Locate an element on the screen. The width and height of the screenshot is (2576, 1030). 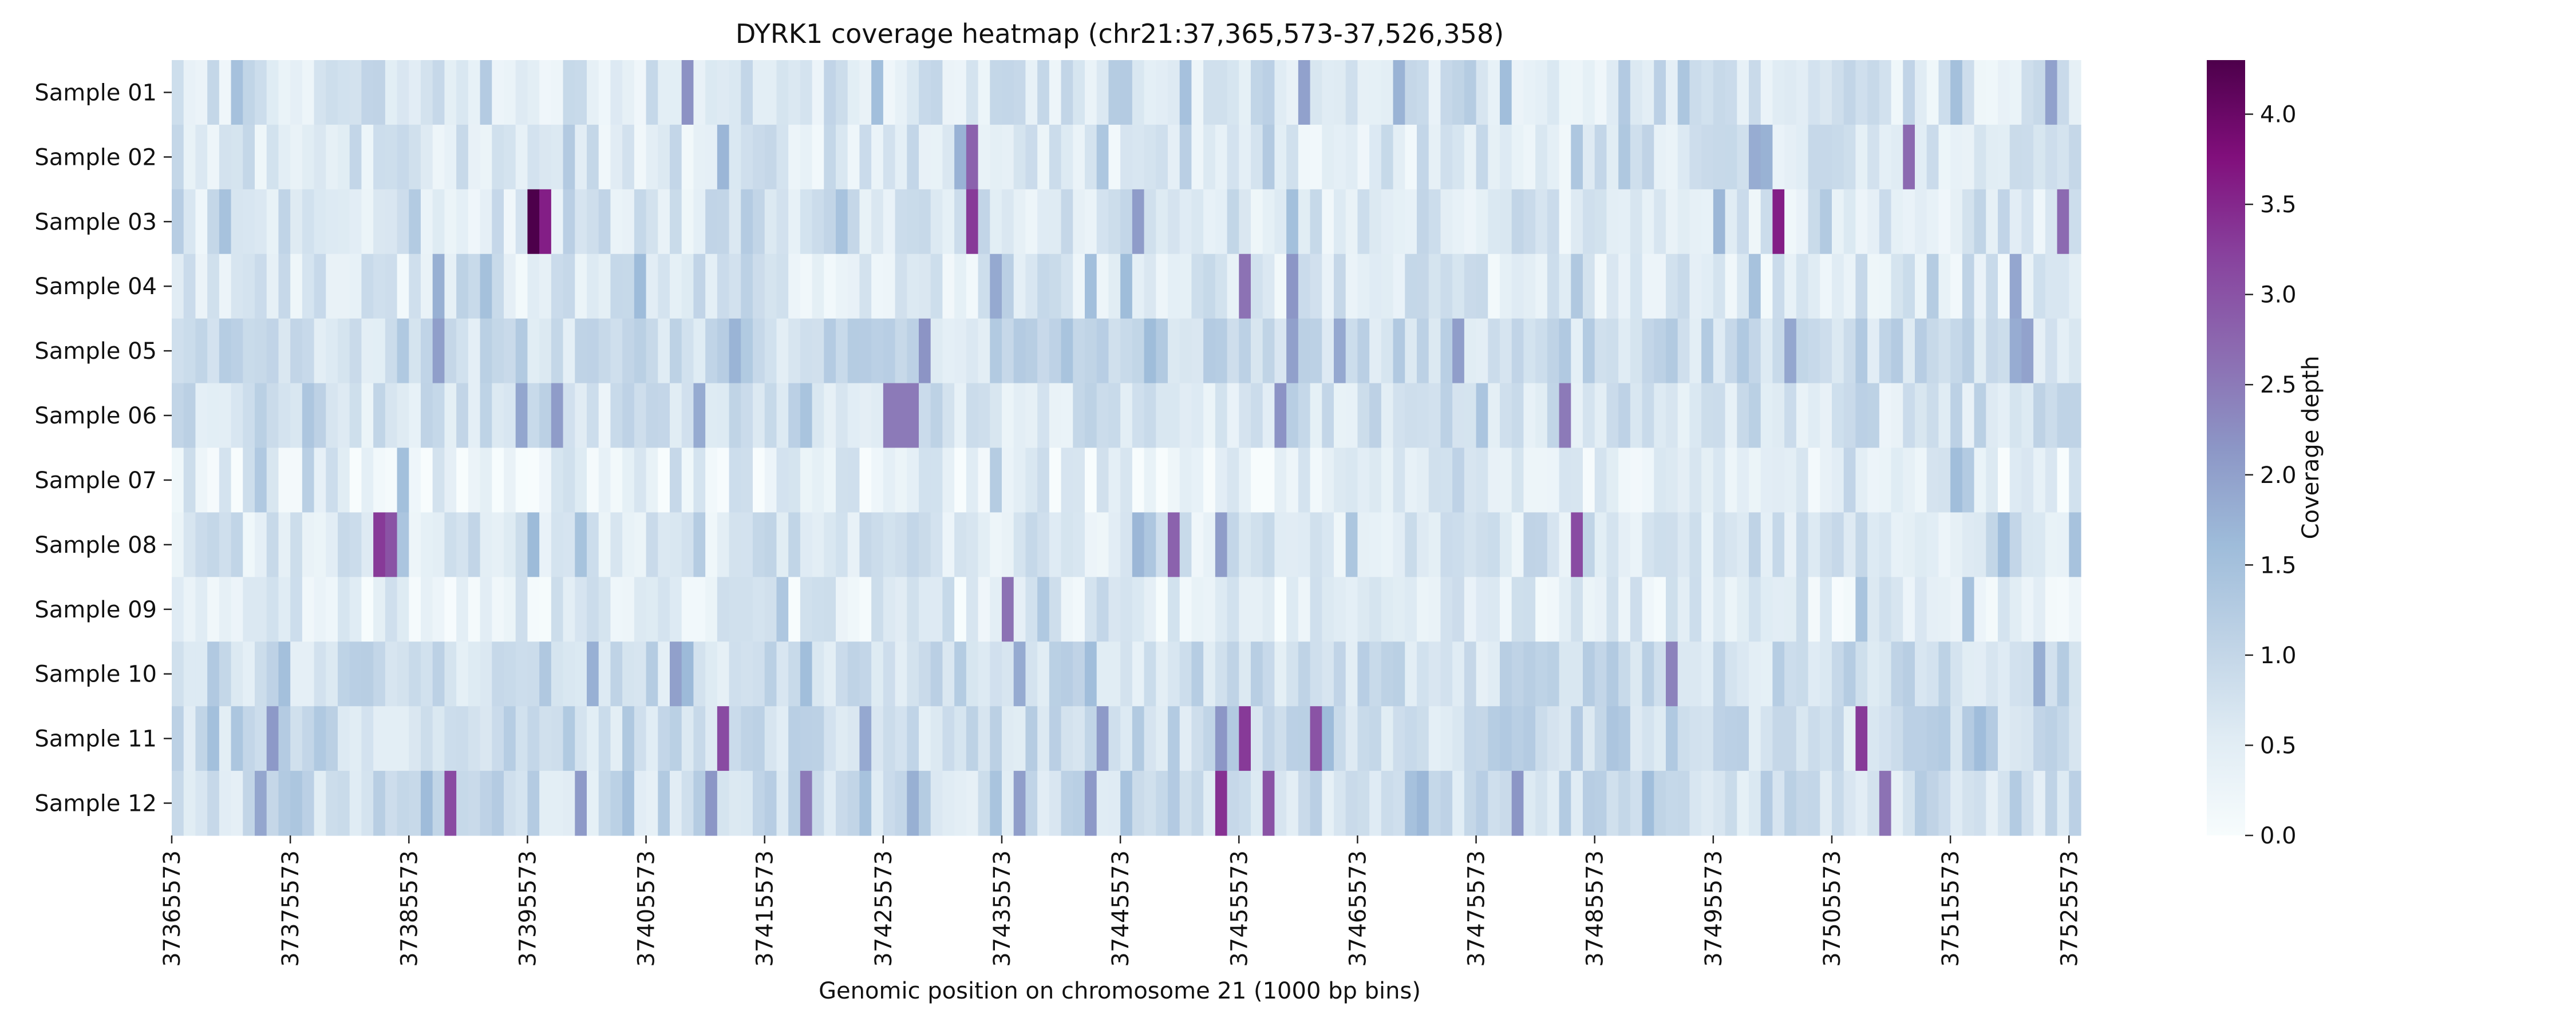
row-label: Sample 06 is located at coordinates (95, 416).